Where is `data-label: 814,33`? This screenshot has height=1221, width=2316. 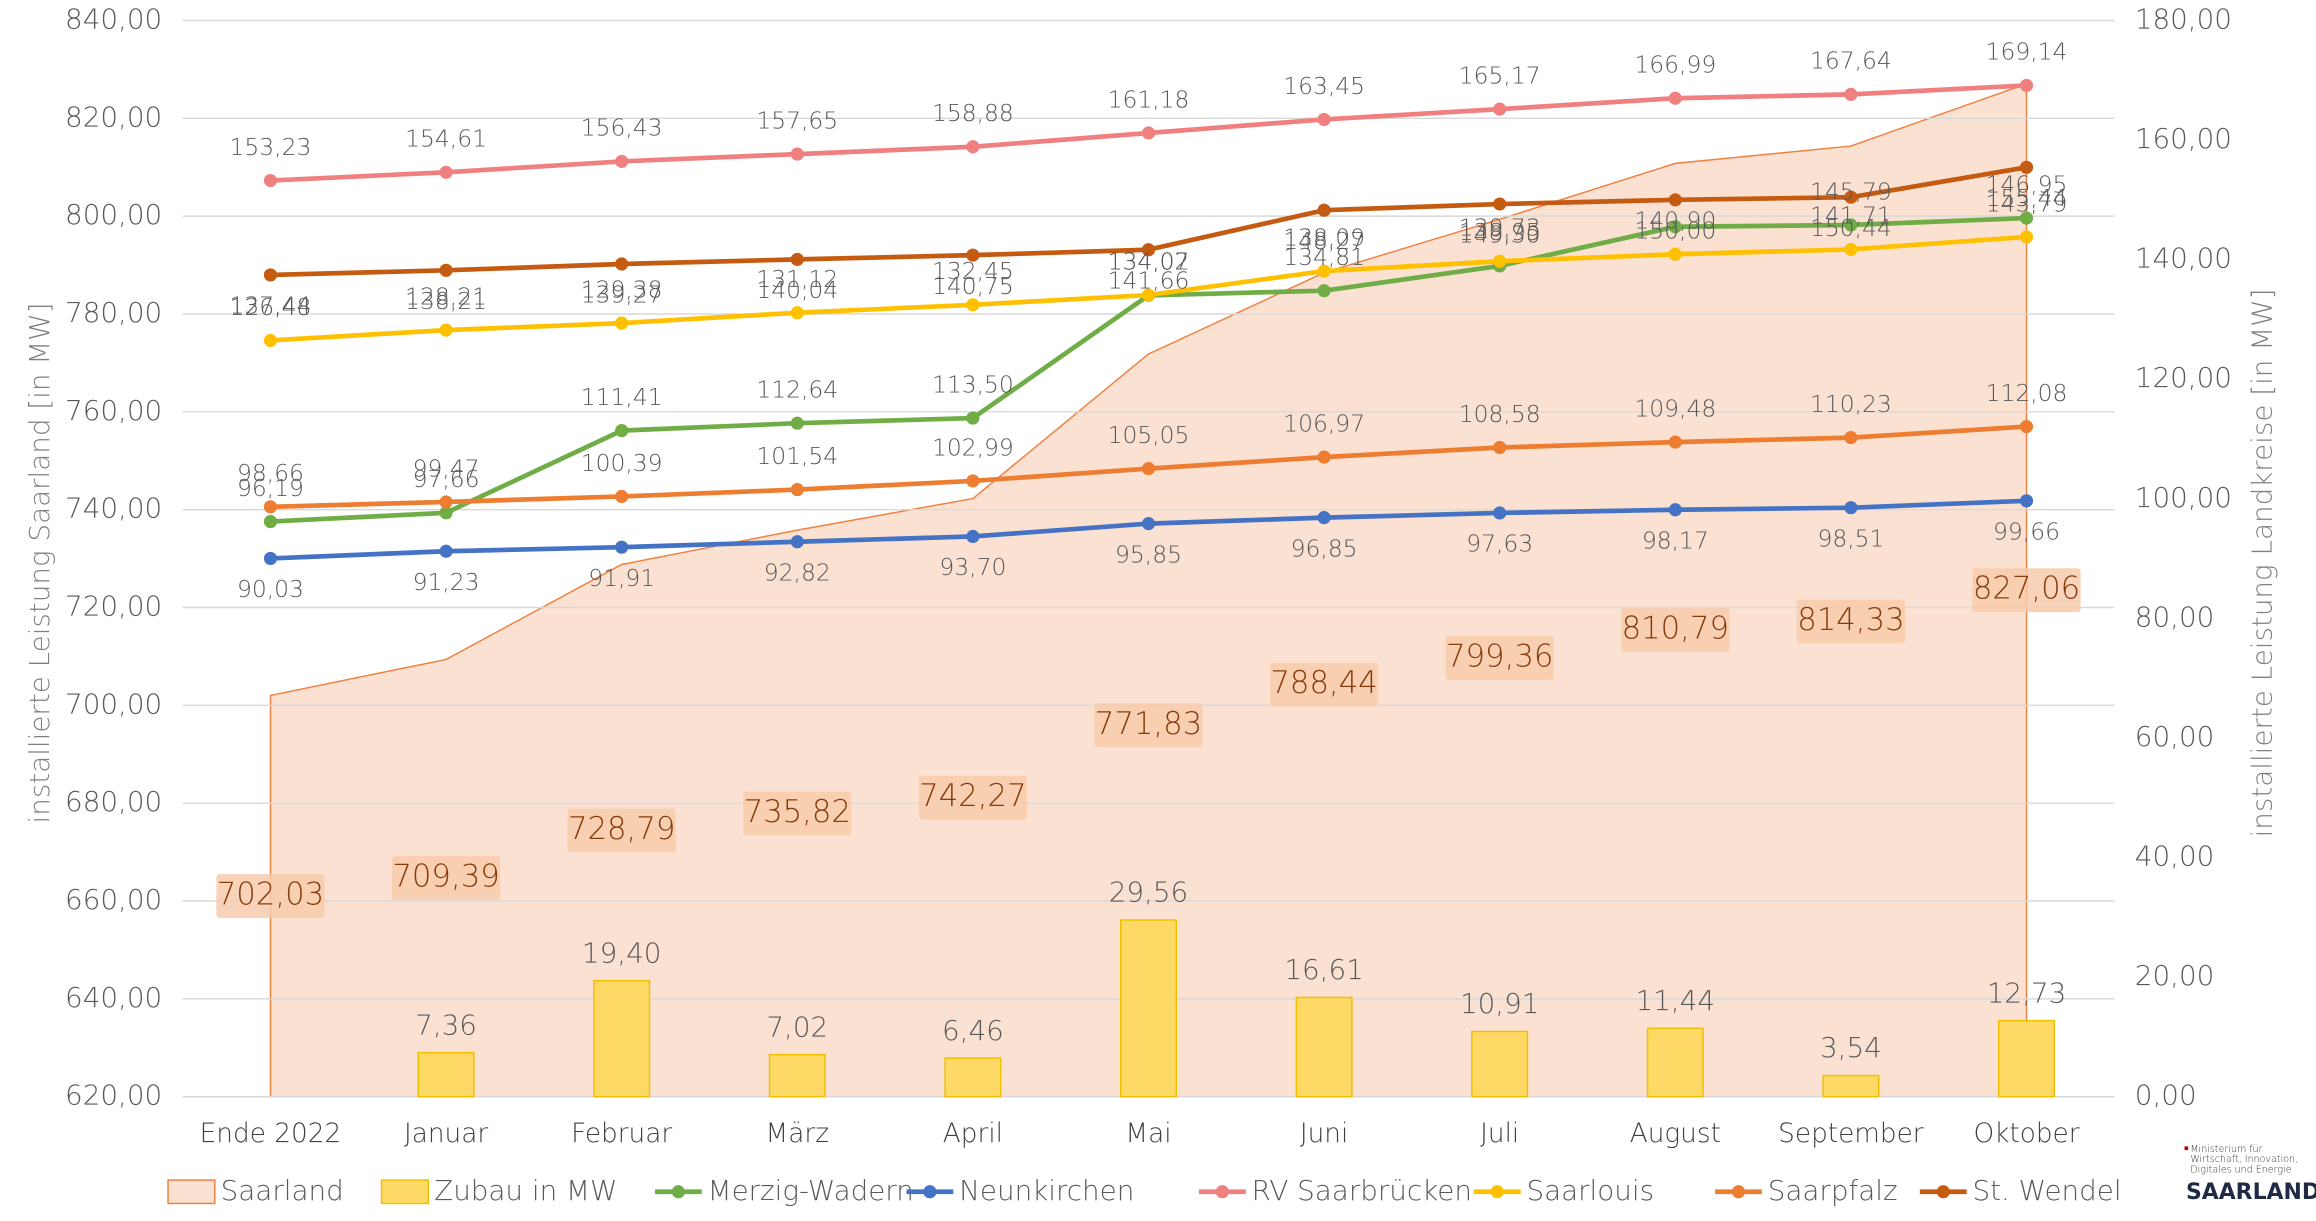
data-label: 814,33 is located at coordinates (1850, 620).